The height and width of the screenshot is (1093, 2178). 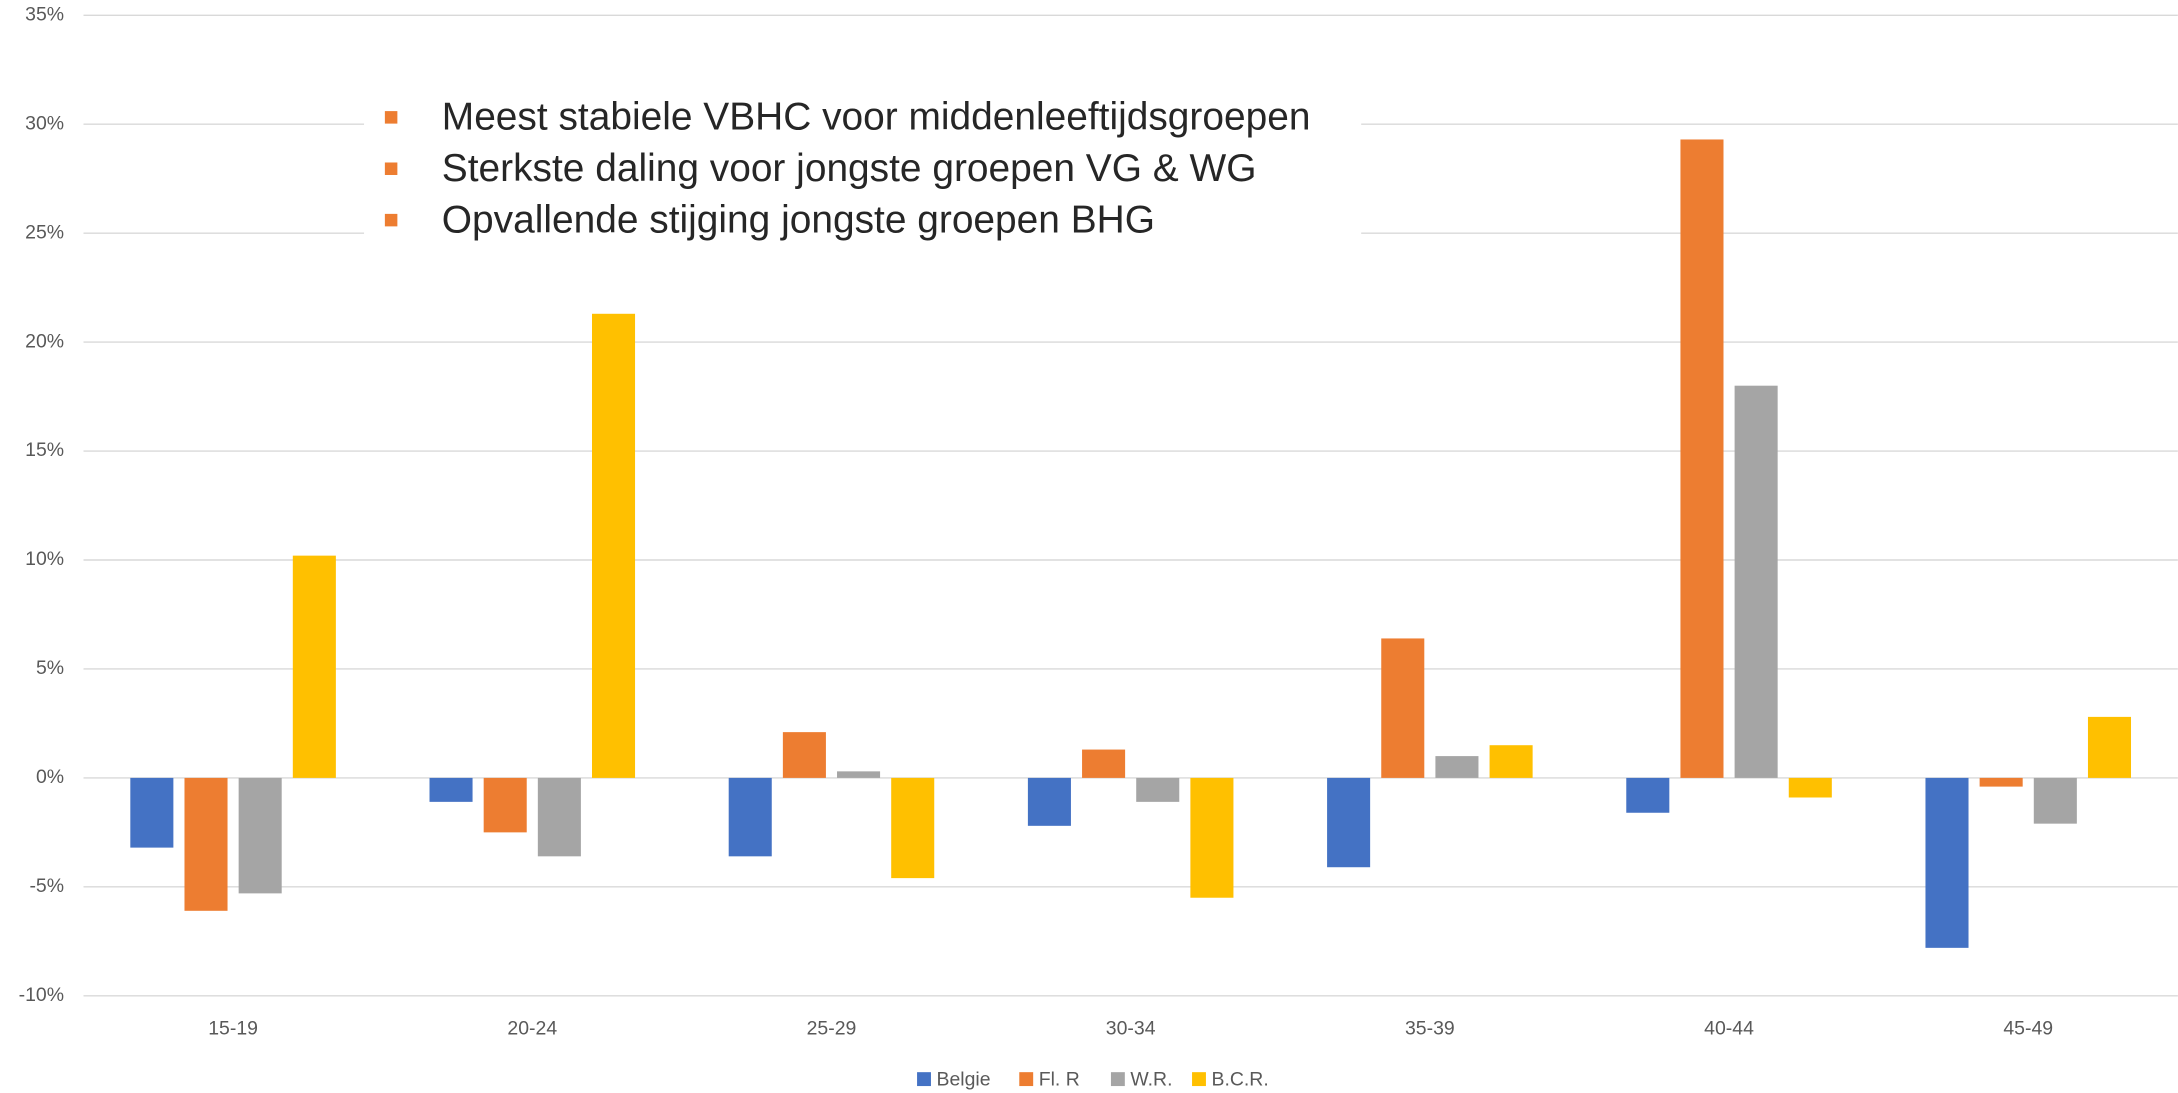 What do you see at coordinates (832, 1028) in the screenshot?
I see `x-tick-label: 25-29` at bounding box center [832, 1028].